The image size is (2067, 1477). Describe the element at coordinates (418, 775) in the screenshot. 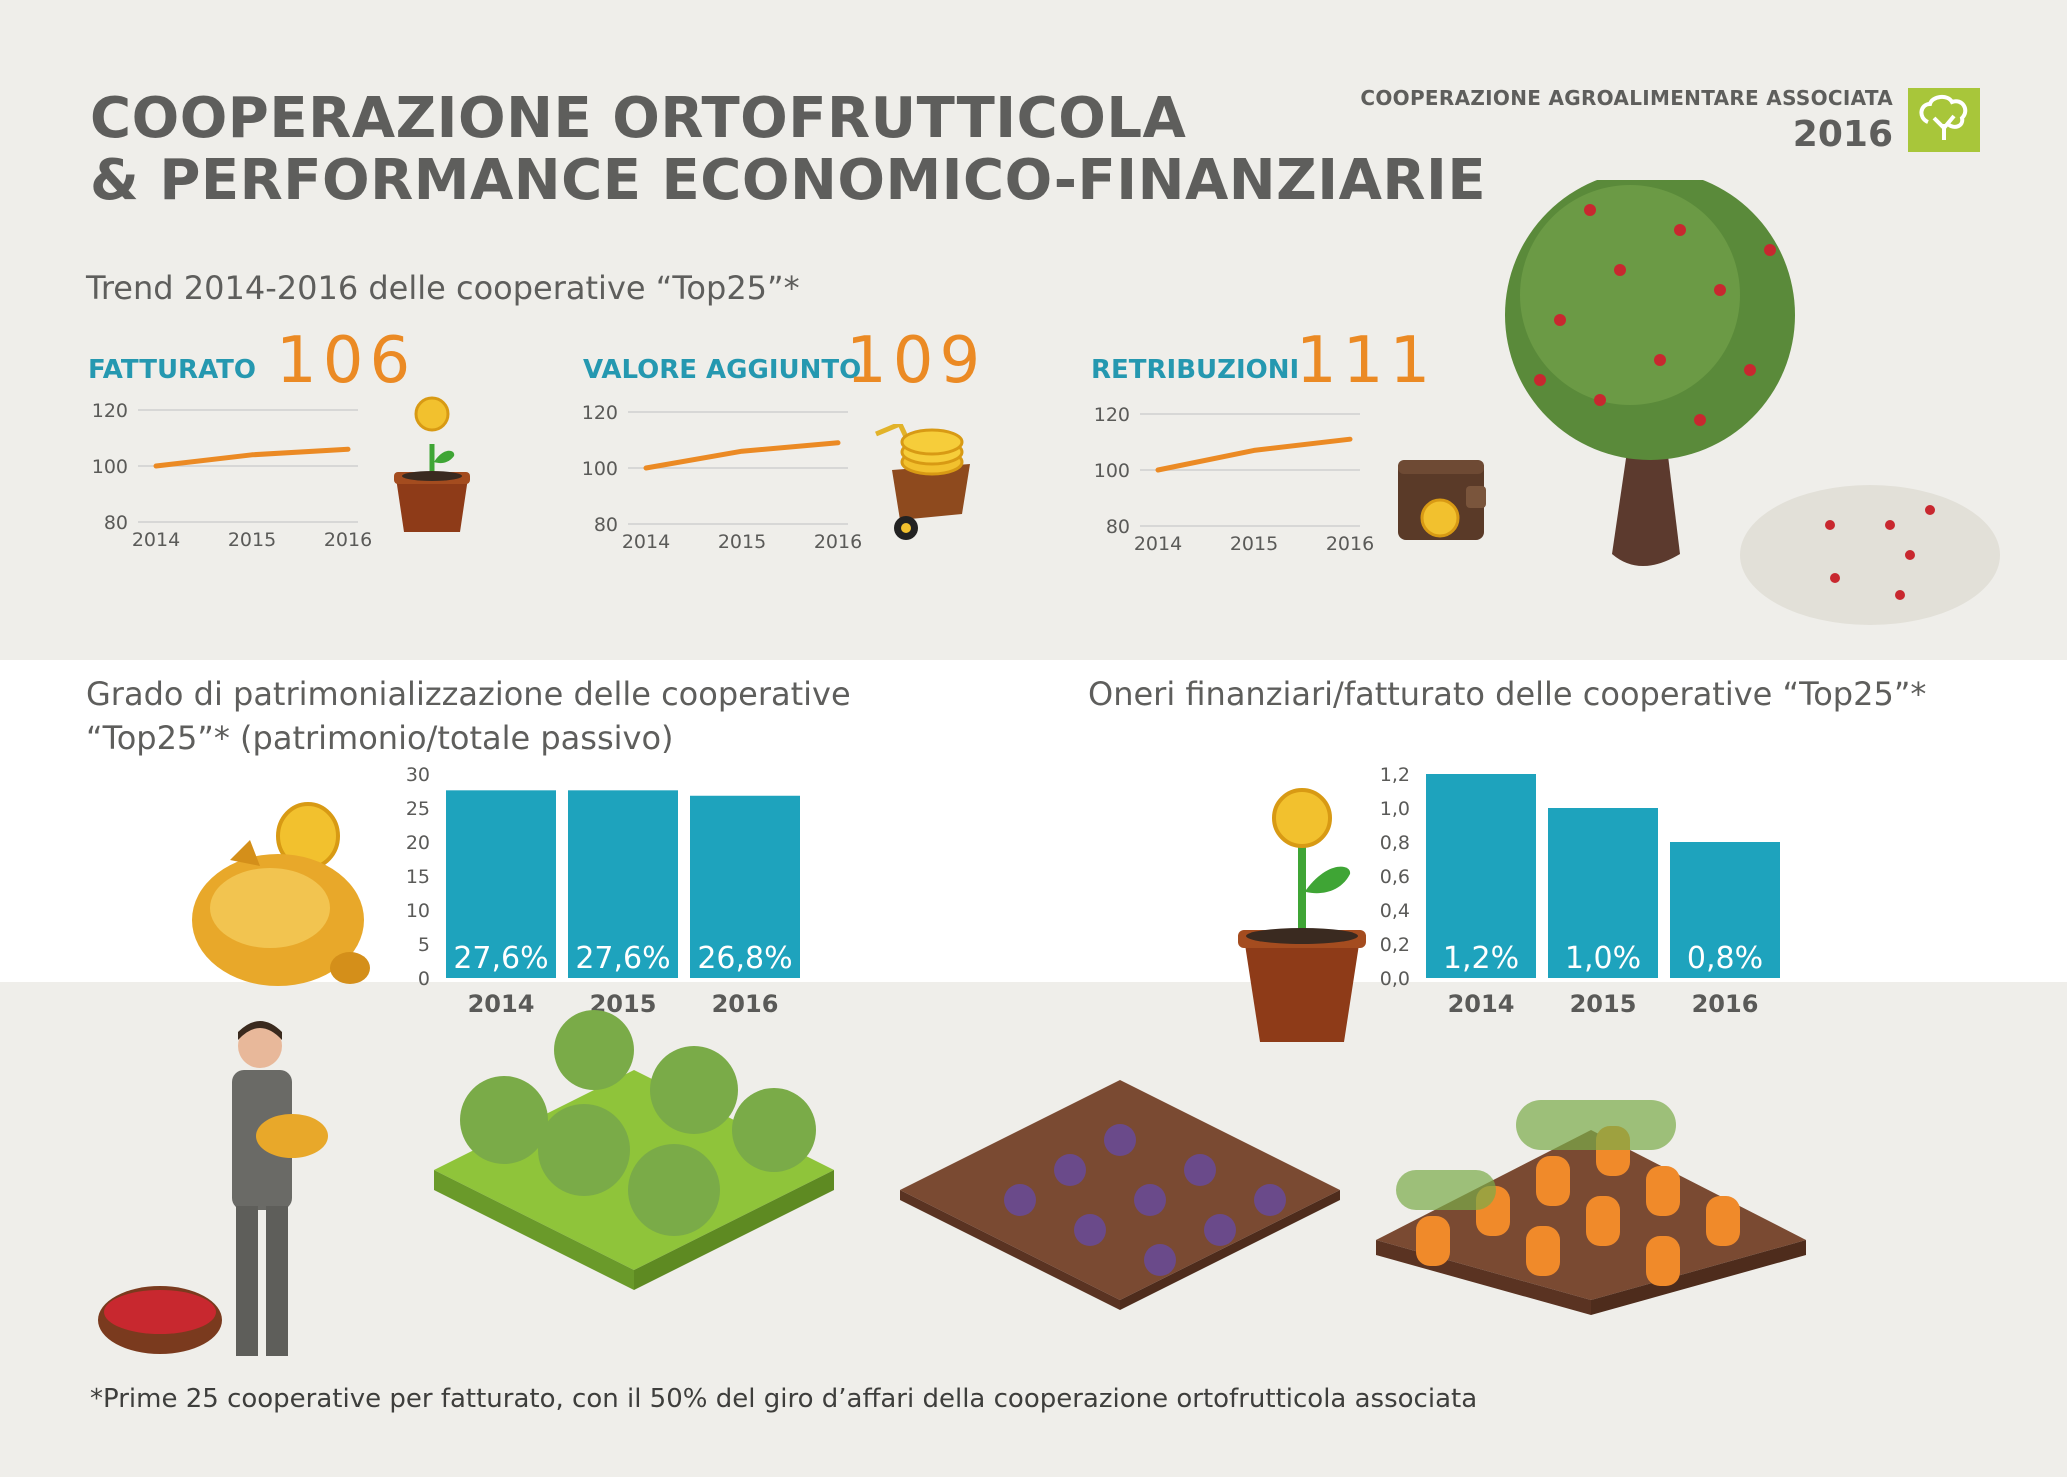

I see `patrimonio-ytick-label: 30` at that location.